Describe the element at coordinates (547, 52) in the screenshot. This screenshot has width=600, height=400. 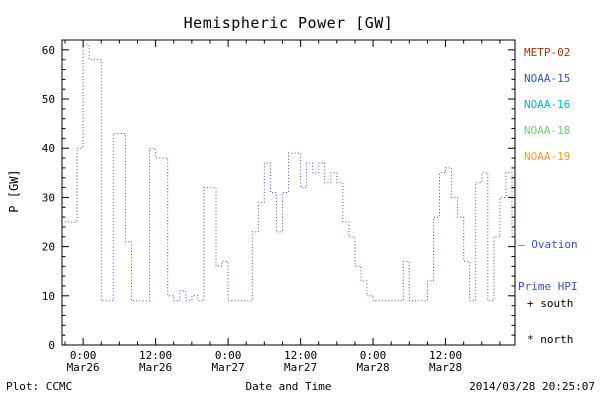
I see `legend-item-metp-02: METP-02` at that location.